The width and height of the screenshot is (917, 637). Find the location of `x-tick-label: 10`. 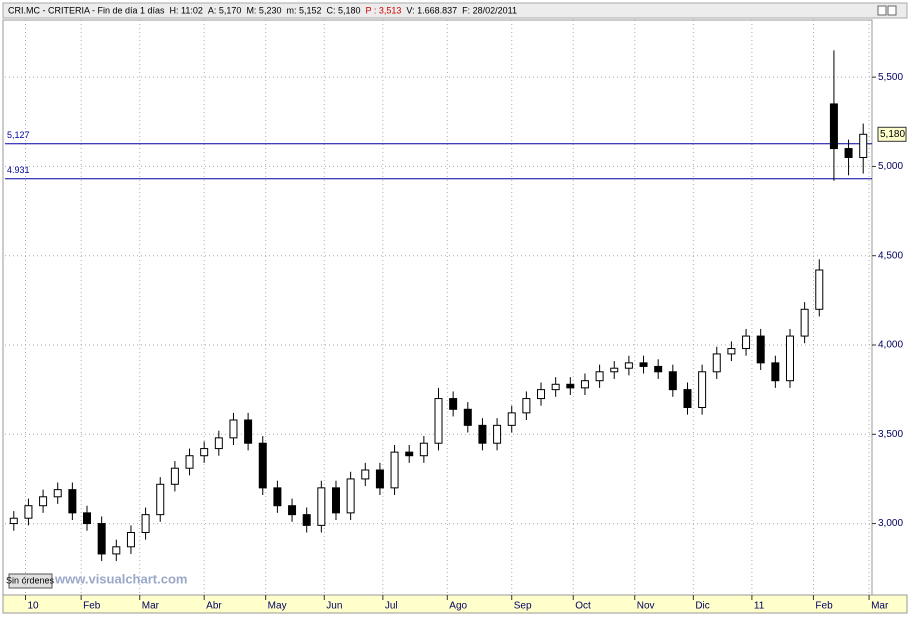

x-tick-label: 10 is located at coordinates (34, 606).